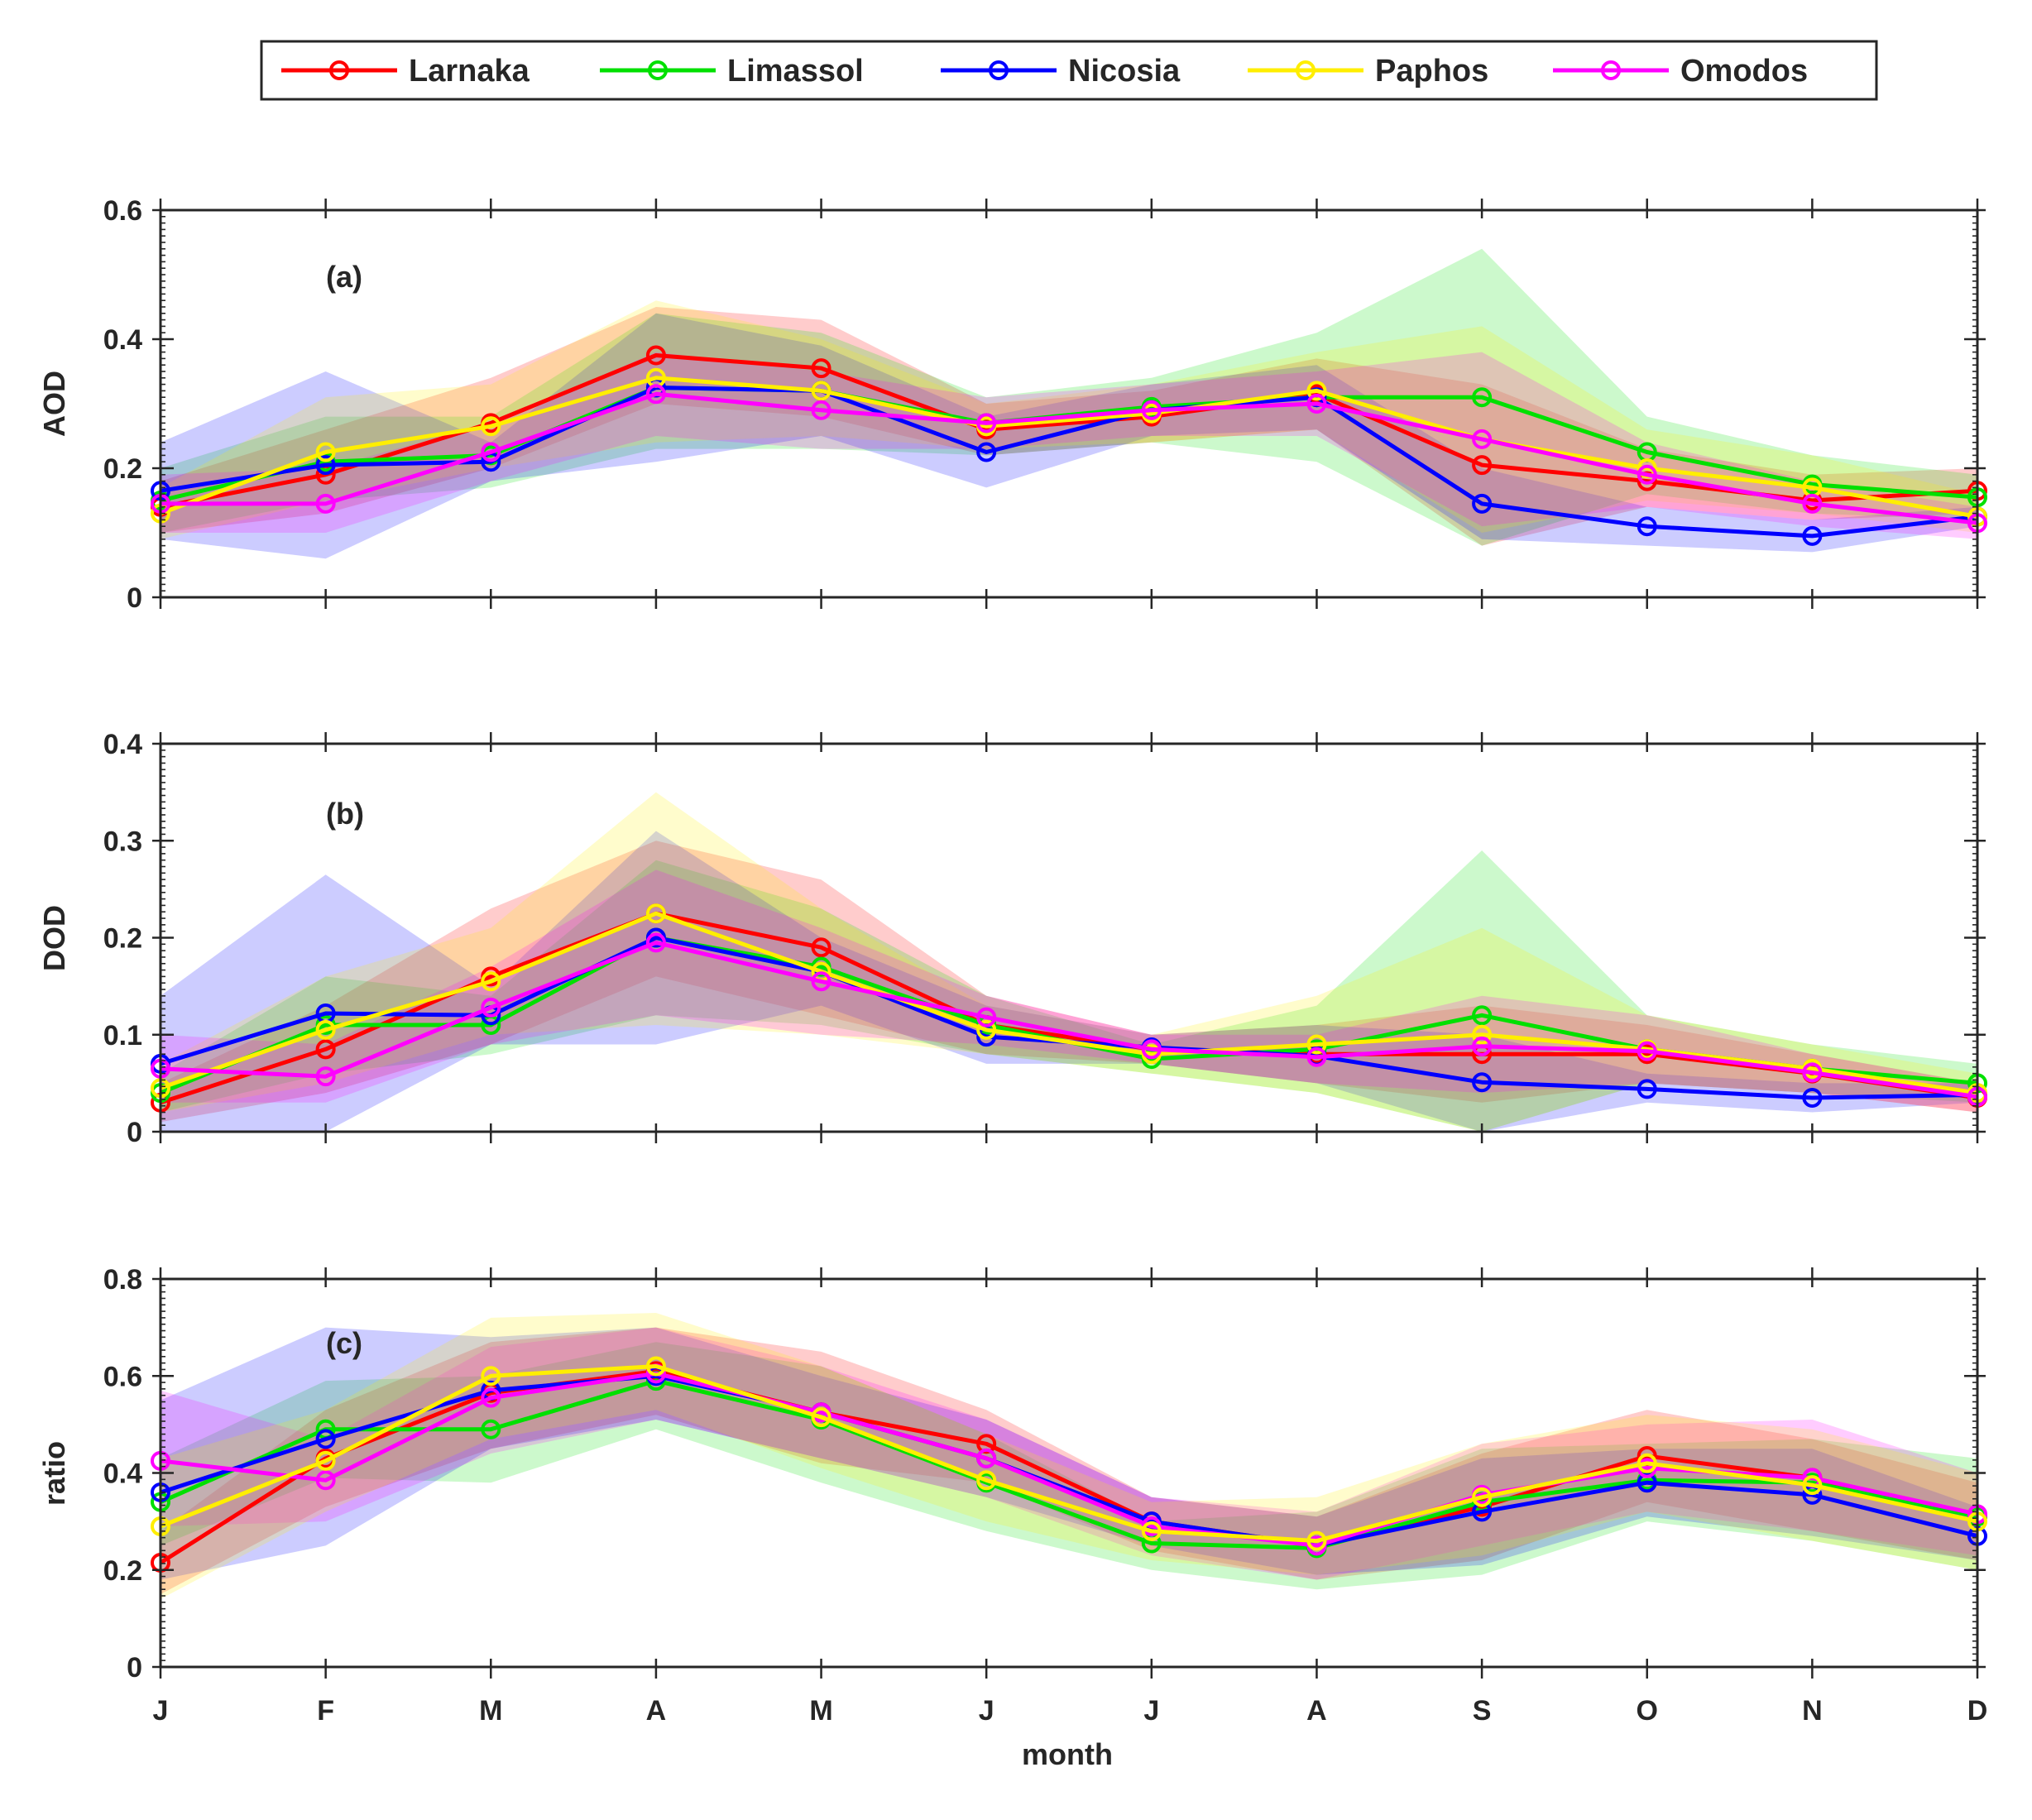 The image size is (2032, 1820). Describe the element at coordinates (1483, 1711) in the screenshot. I see `xtick-label-8: S` at that location.